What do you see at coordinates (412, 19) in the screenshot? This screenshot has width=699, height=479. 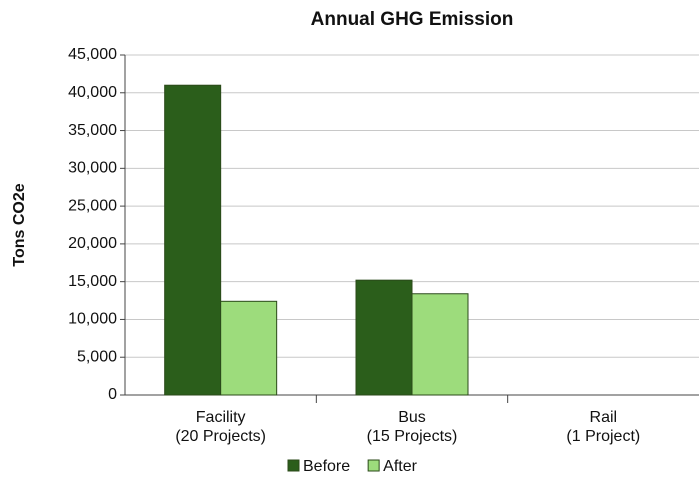 I see `chart-title: Annual GHG Emission` at bounding box center [412, 19].